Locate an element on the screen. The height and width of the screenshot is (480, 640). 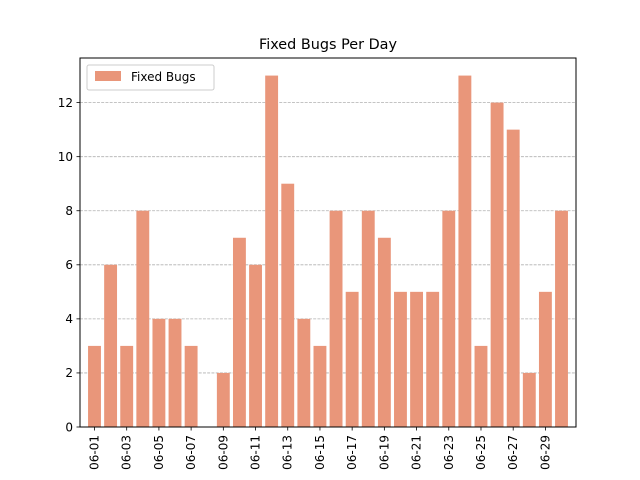
x-tick-label: 06-29 is located at coordinates (545, 452).